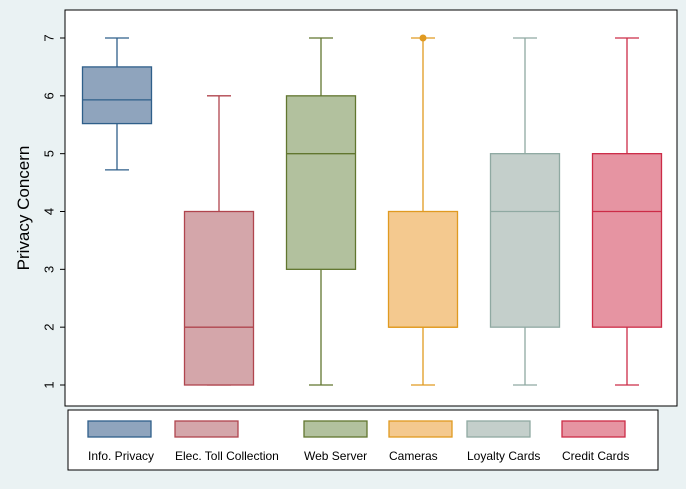 This screenshot has height=489, width=686. Describe the element at coordinates (49, 37) in the screenshot. I see `y-tick-label: 7` at that location.